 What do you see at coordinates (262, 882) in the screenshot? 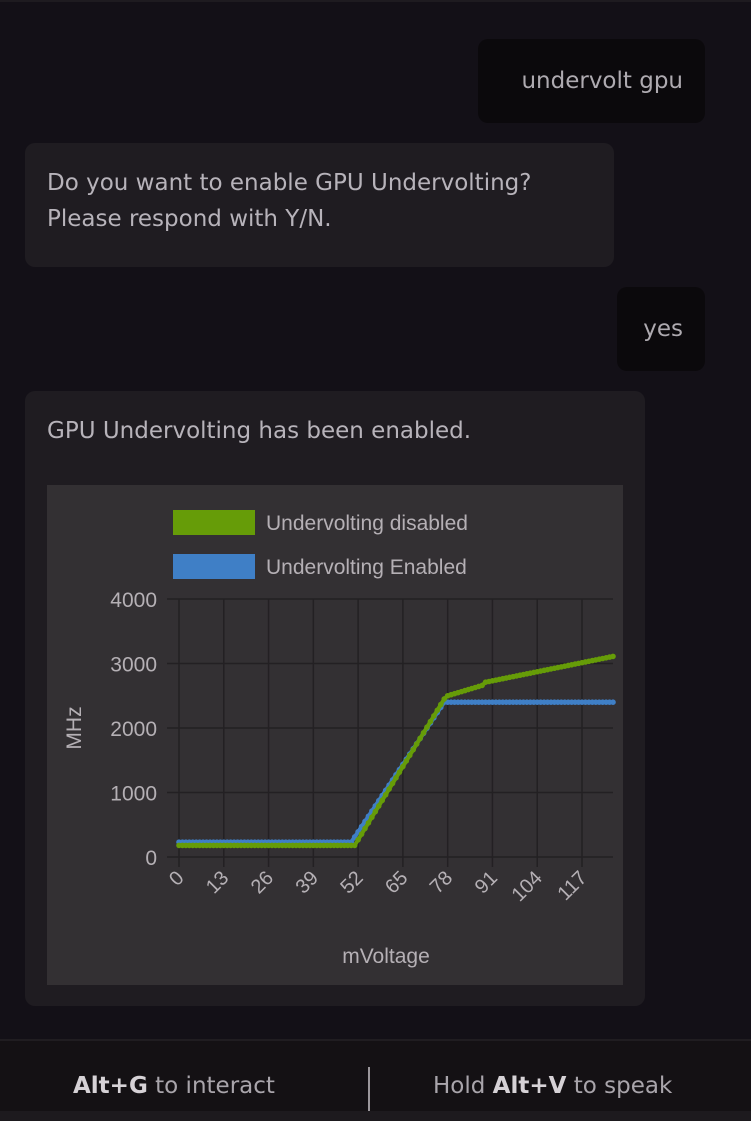
I see `x-tick-label: 26` at bounding box center [262, 882].